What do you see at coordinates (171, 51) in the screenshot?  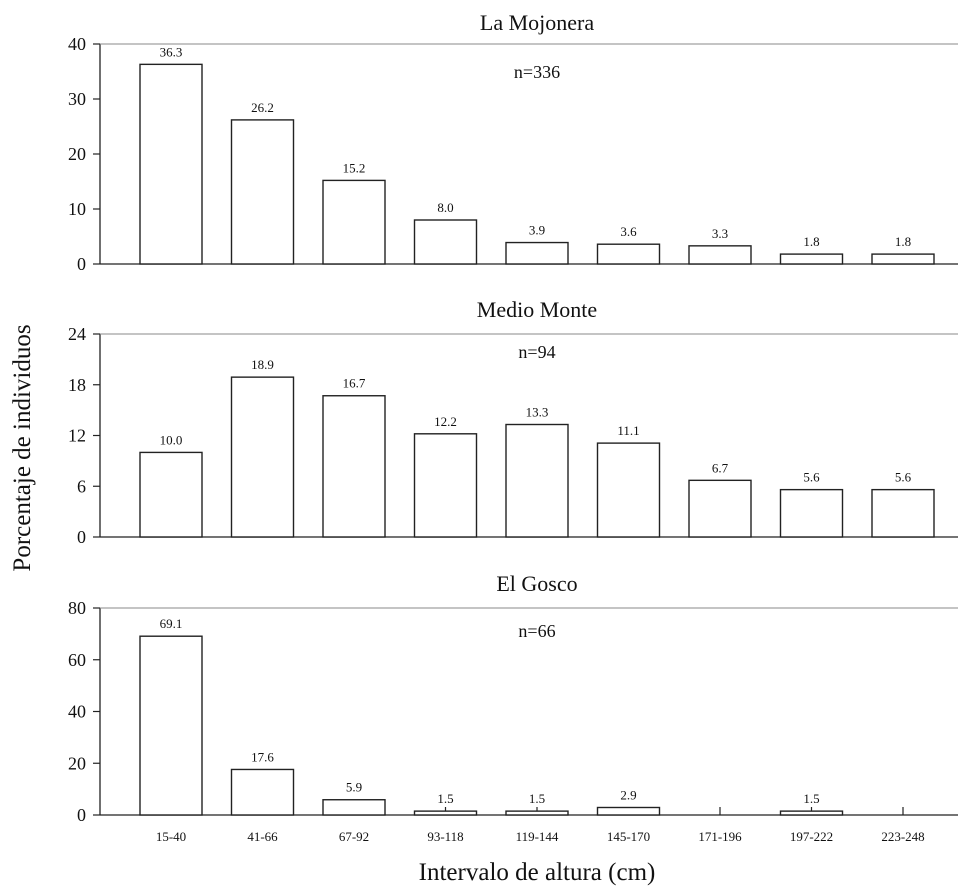 I see `data-label: 36.3` at bounding box center [171, 51].